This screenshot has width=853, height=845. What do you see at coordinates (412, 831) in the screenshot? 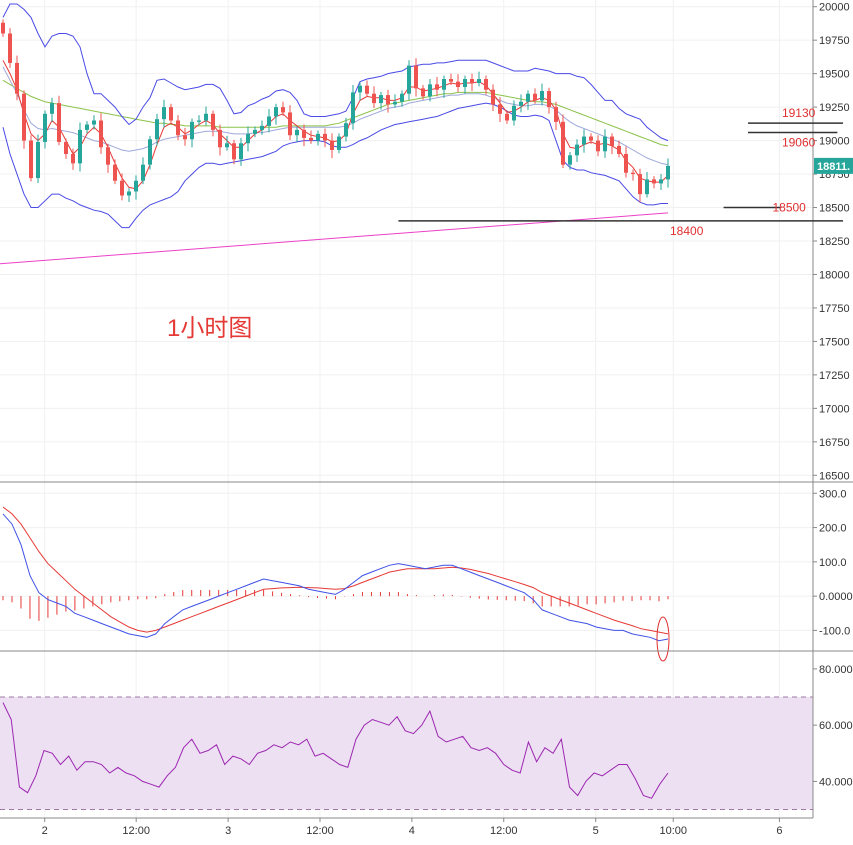
I see `x-tick-label: 4` at bounding box center [412, 831].